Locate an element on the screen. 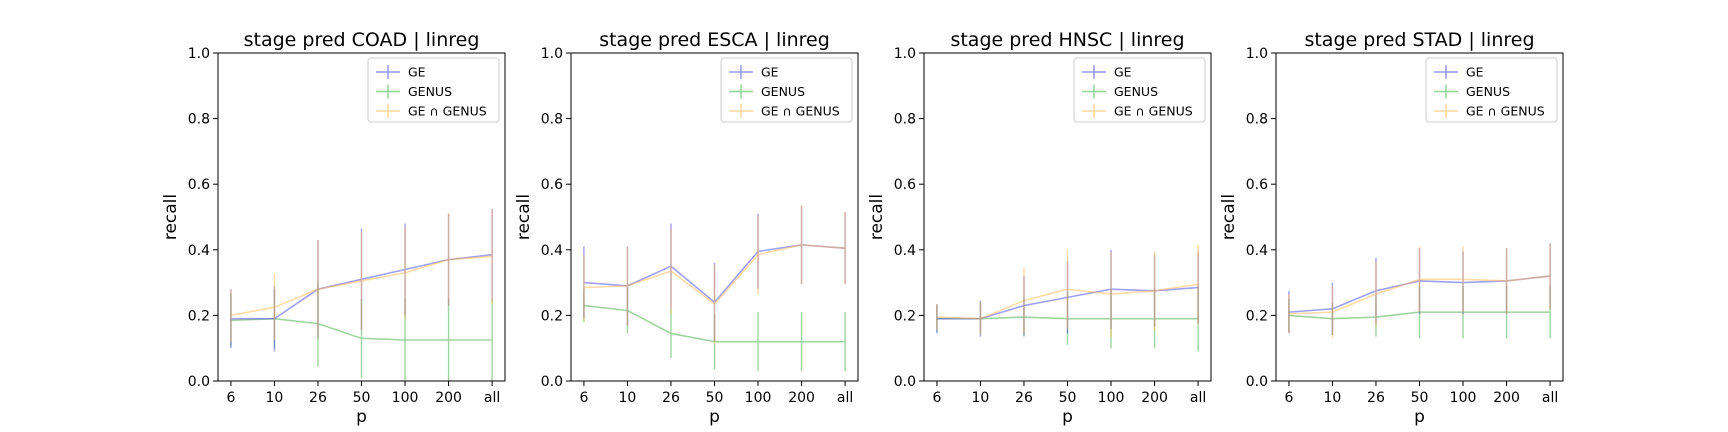  legend-label: GENUS is located at coordinates (783, 91).